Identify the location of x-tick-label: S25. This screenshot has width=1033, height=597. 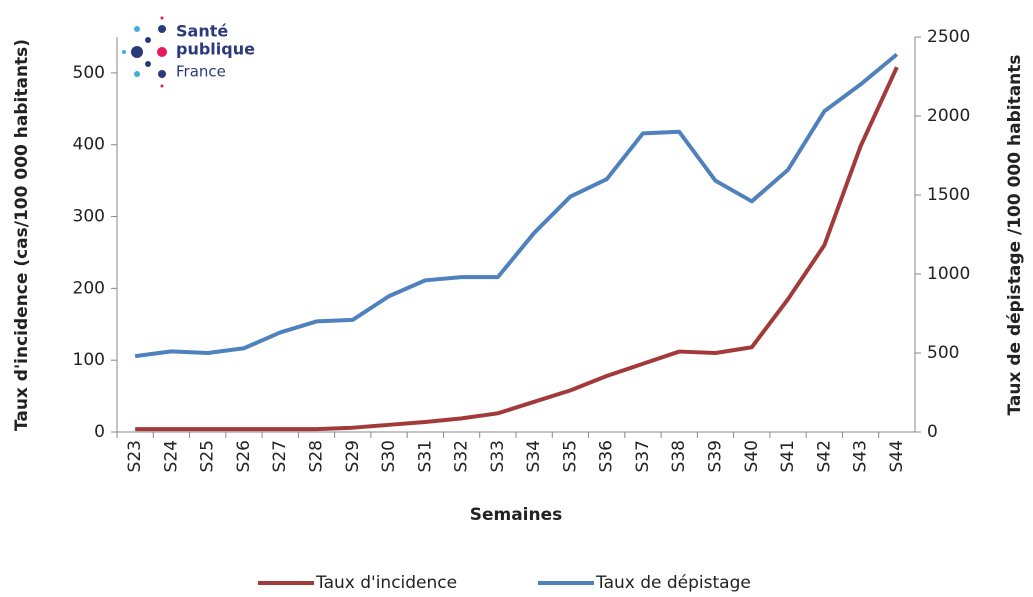
(208, 456).